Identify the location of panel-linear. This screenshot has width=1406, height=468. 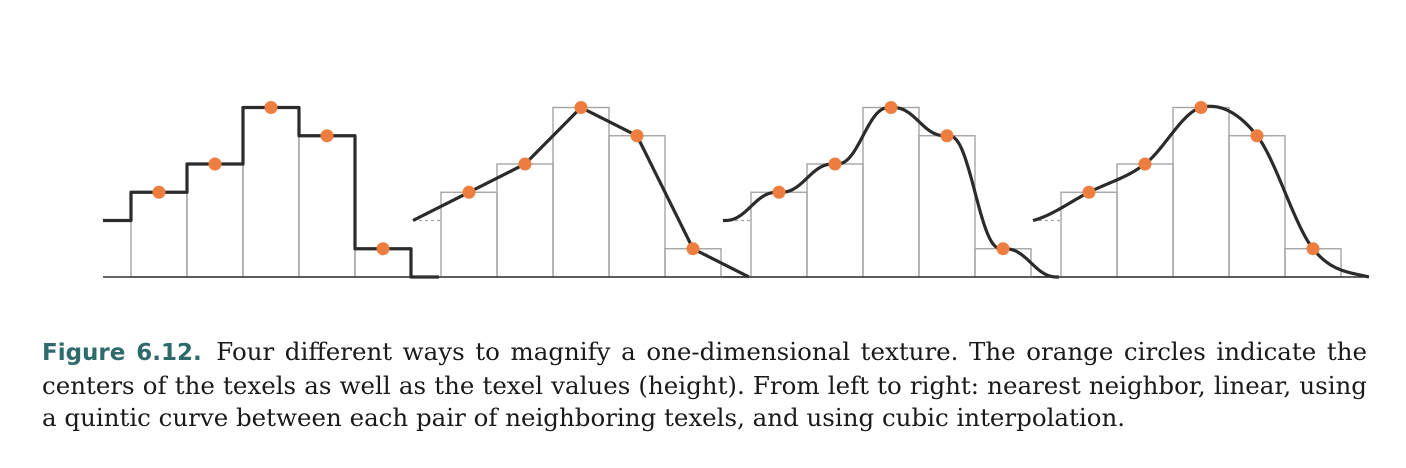
(581, 190).